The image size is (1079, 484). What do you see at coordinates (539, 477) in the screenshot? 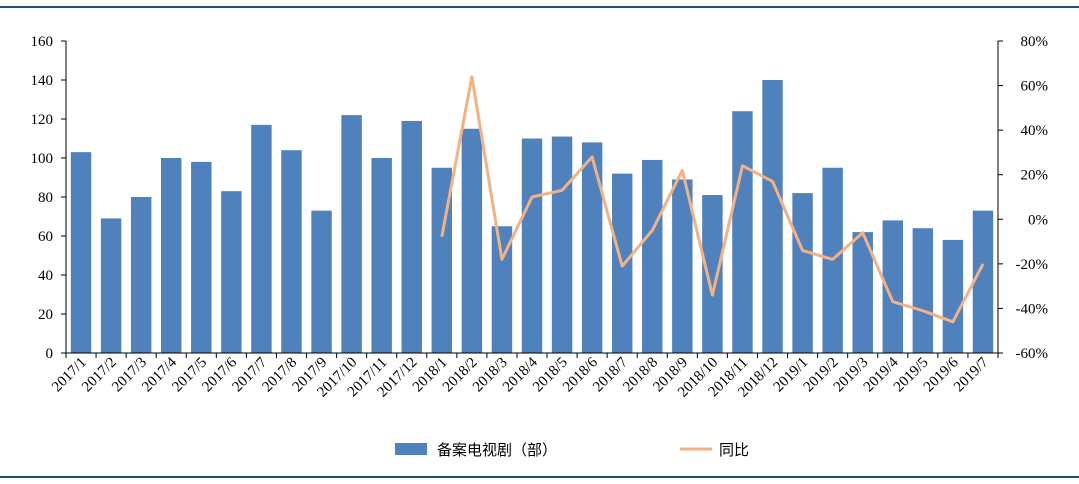
I see `bottom-rule` at bounding box center [539, 477].